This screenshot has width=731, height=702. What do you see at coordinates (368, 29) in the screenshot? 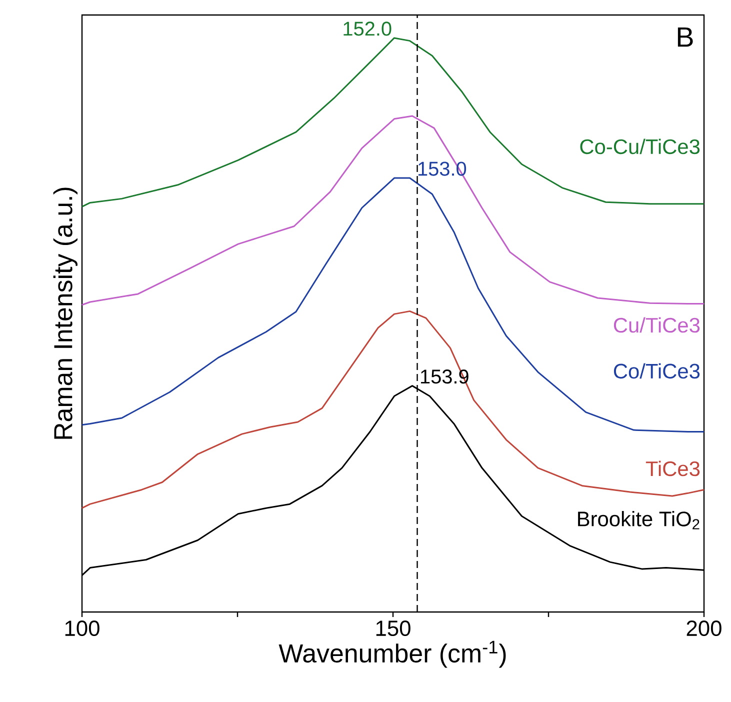
I see `annotation: 152.0` at bounding box center [368, 29].